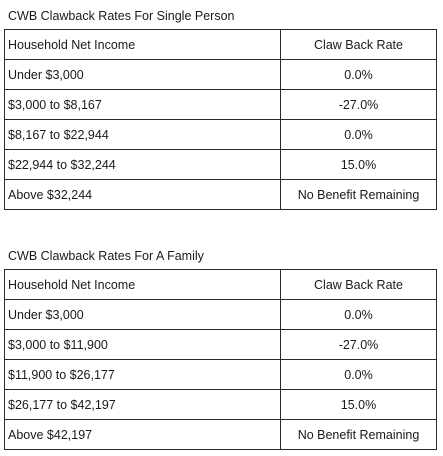 This screenshot has width=443, height=456. What do you see at coordinates (142, 404) in the screenshot?
I see `income-cell: $26,177 to $42,197` at bounding box center [142, 404].